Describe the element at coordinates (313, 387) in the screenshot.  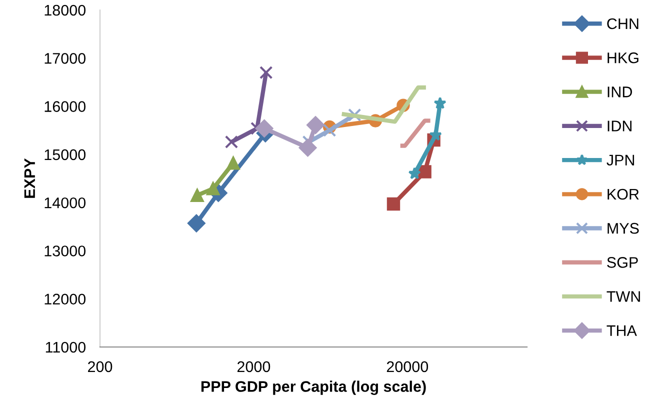
I see `x-axis-title: PPP GDP per Capita (log scale)` at that location.